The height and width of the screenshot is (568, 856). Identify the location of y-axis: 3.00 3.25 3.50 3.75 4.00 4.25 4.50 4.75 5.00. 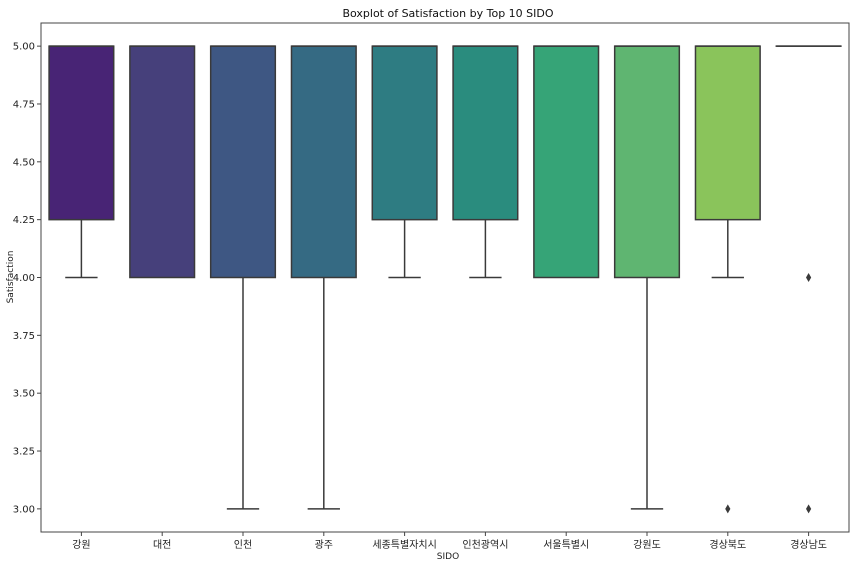
(27, 278).